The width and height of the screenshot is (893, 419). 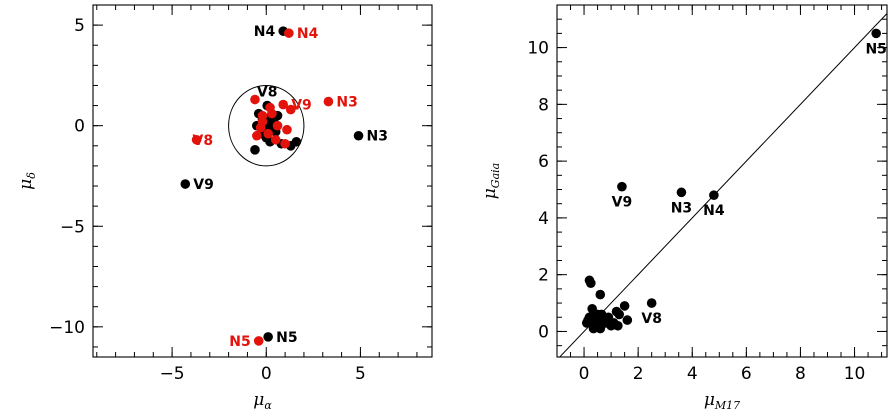 What do you see at coordinates (855, 374) in the screenshot?
I see `x-tick-label: 10` at bounding box center [855, 374].